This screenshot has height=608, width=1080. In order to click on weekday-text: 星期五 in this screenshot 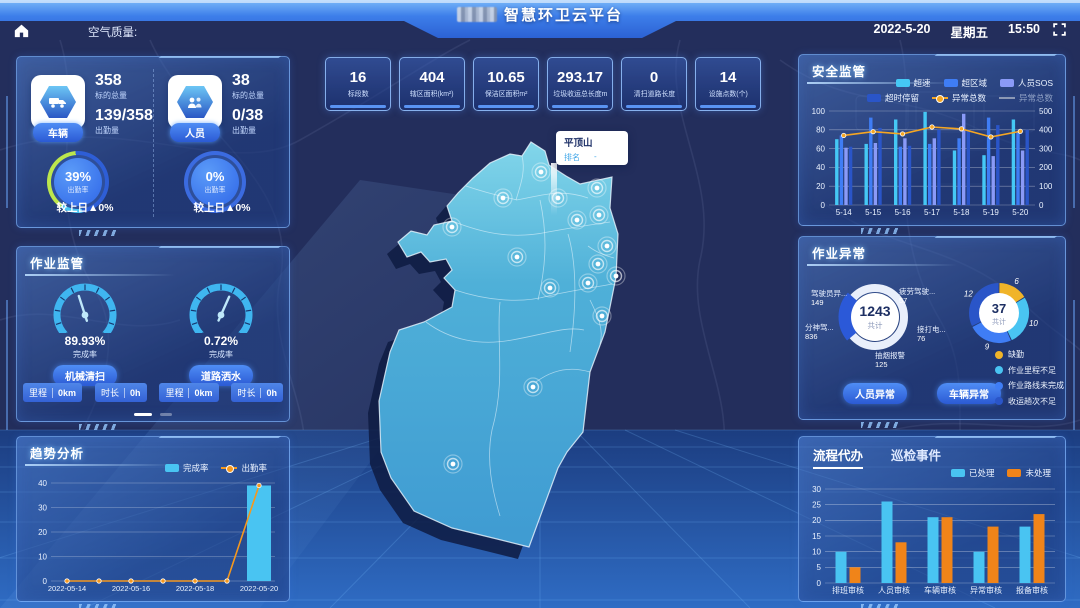, I will do `click(969, 33)`.